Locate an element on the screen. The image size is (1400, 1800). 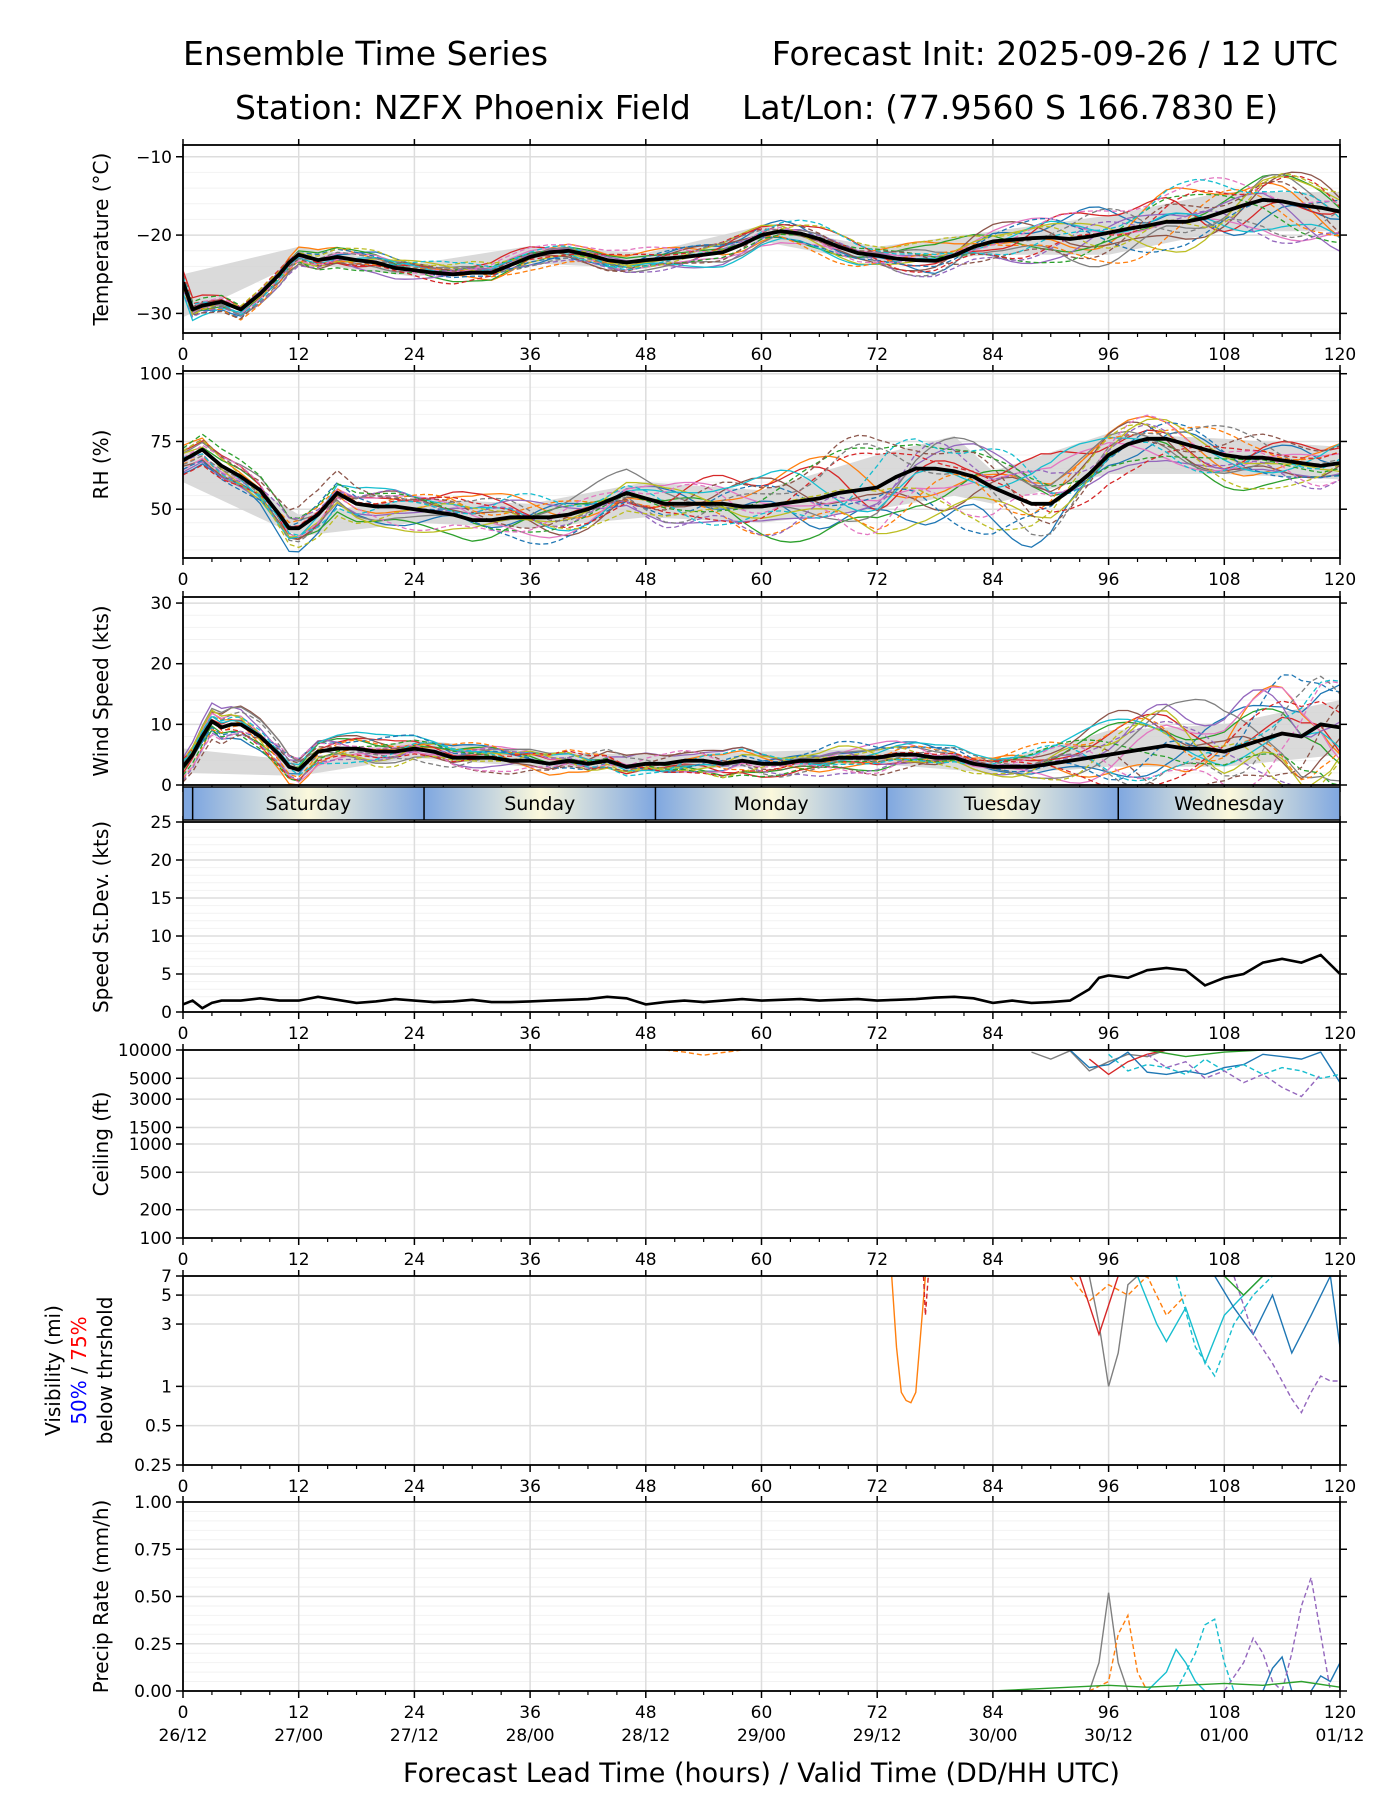
valid-time-label: 01/12 is located at coordinates (1340, 1736).